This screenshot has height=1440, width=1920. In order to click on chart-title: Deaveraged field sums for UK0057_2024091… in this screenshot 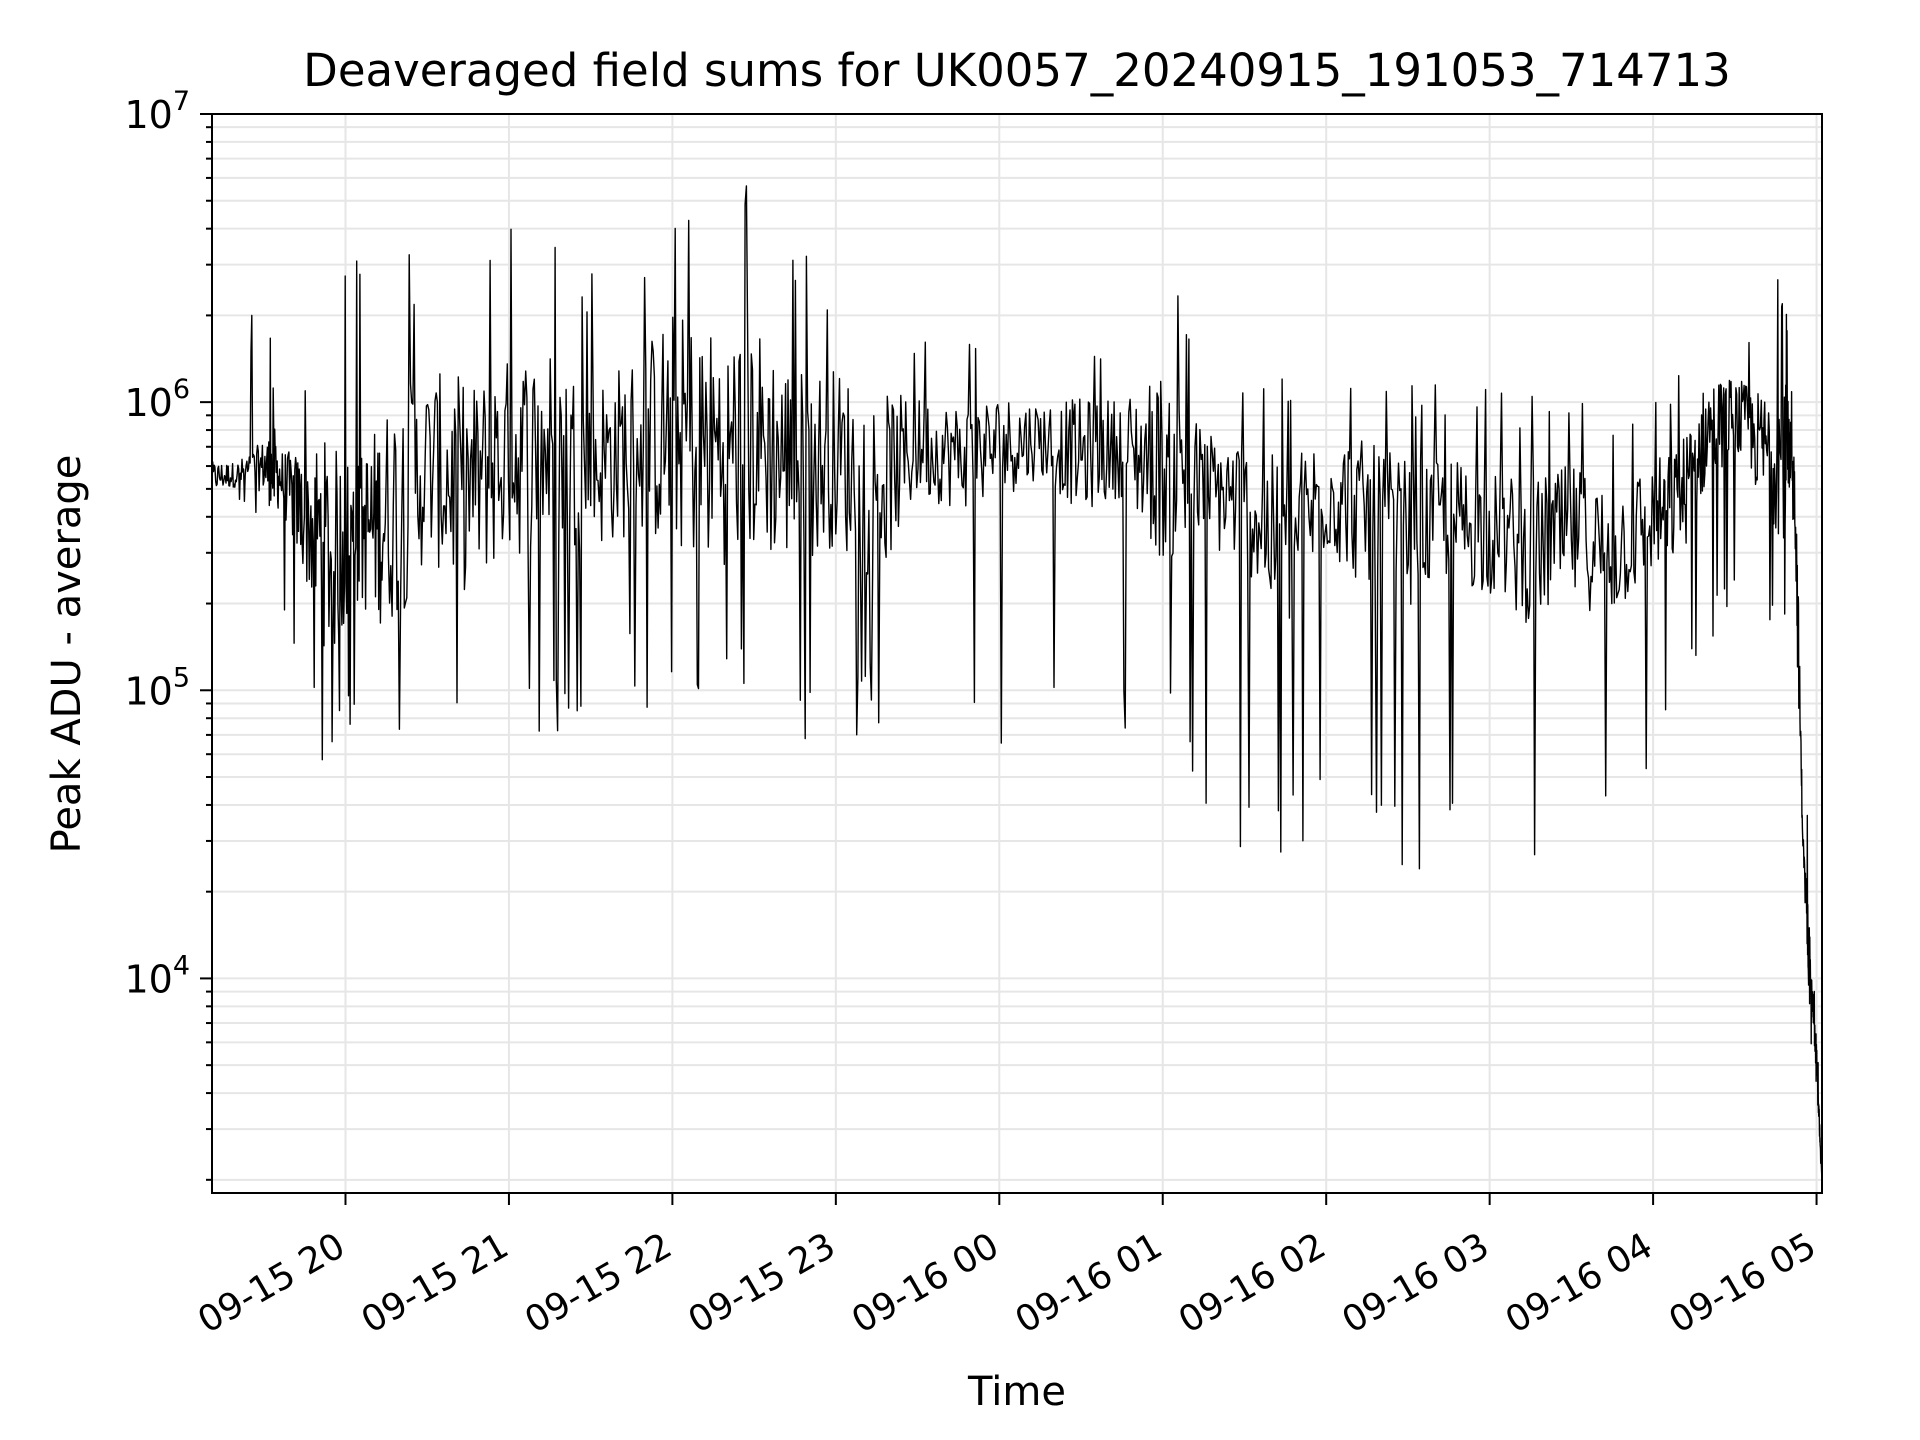, I will do `click(1017, 70)`.